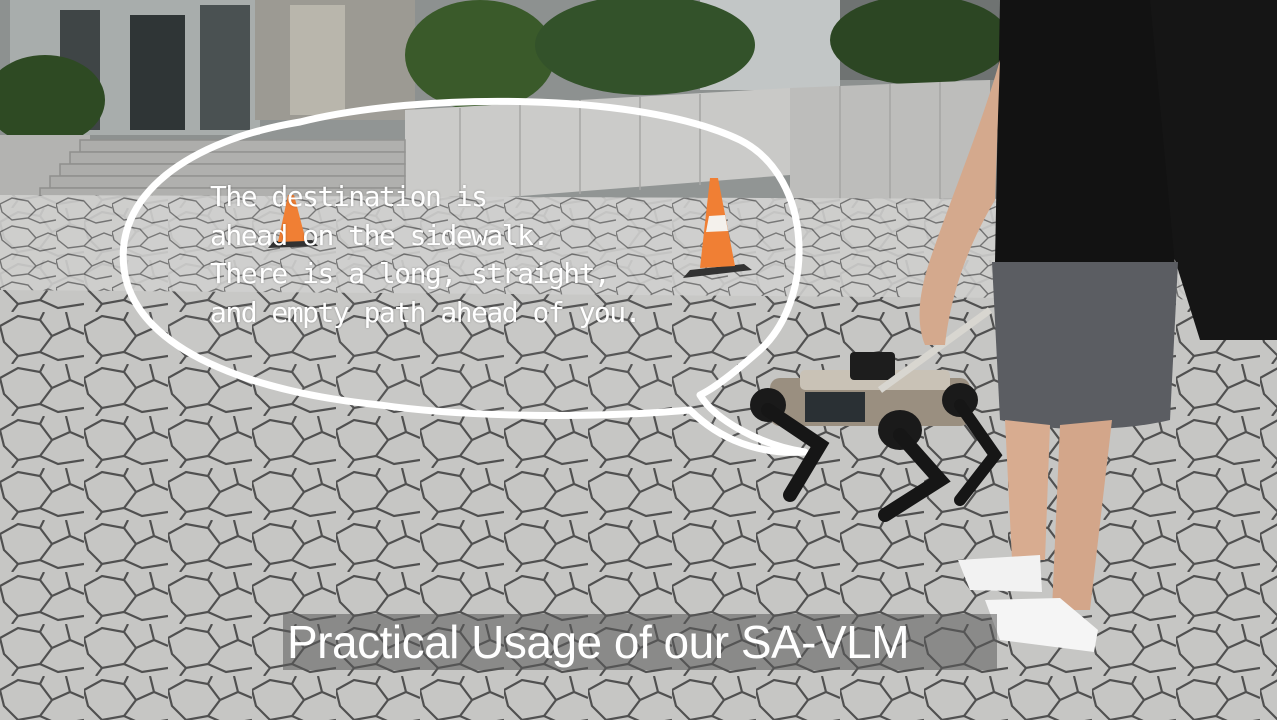 The image size is (1277, 720). I want to click on traffic-cone-right, so click(717, 228).